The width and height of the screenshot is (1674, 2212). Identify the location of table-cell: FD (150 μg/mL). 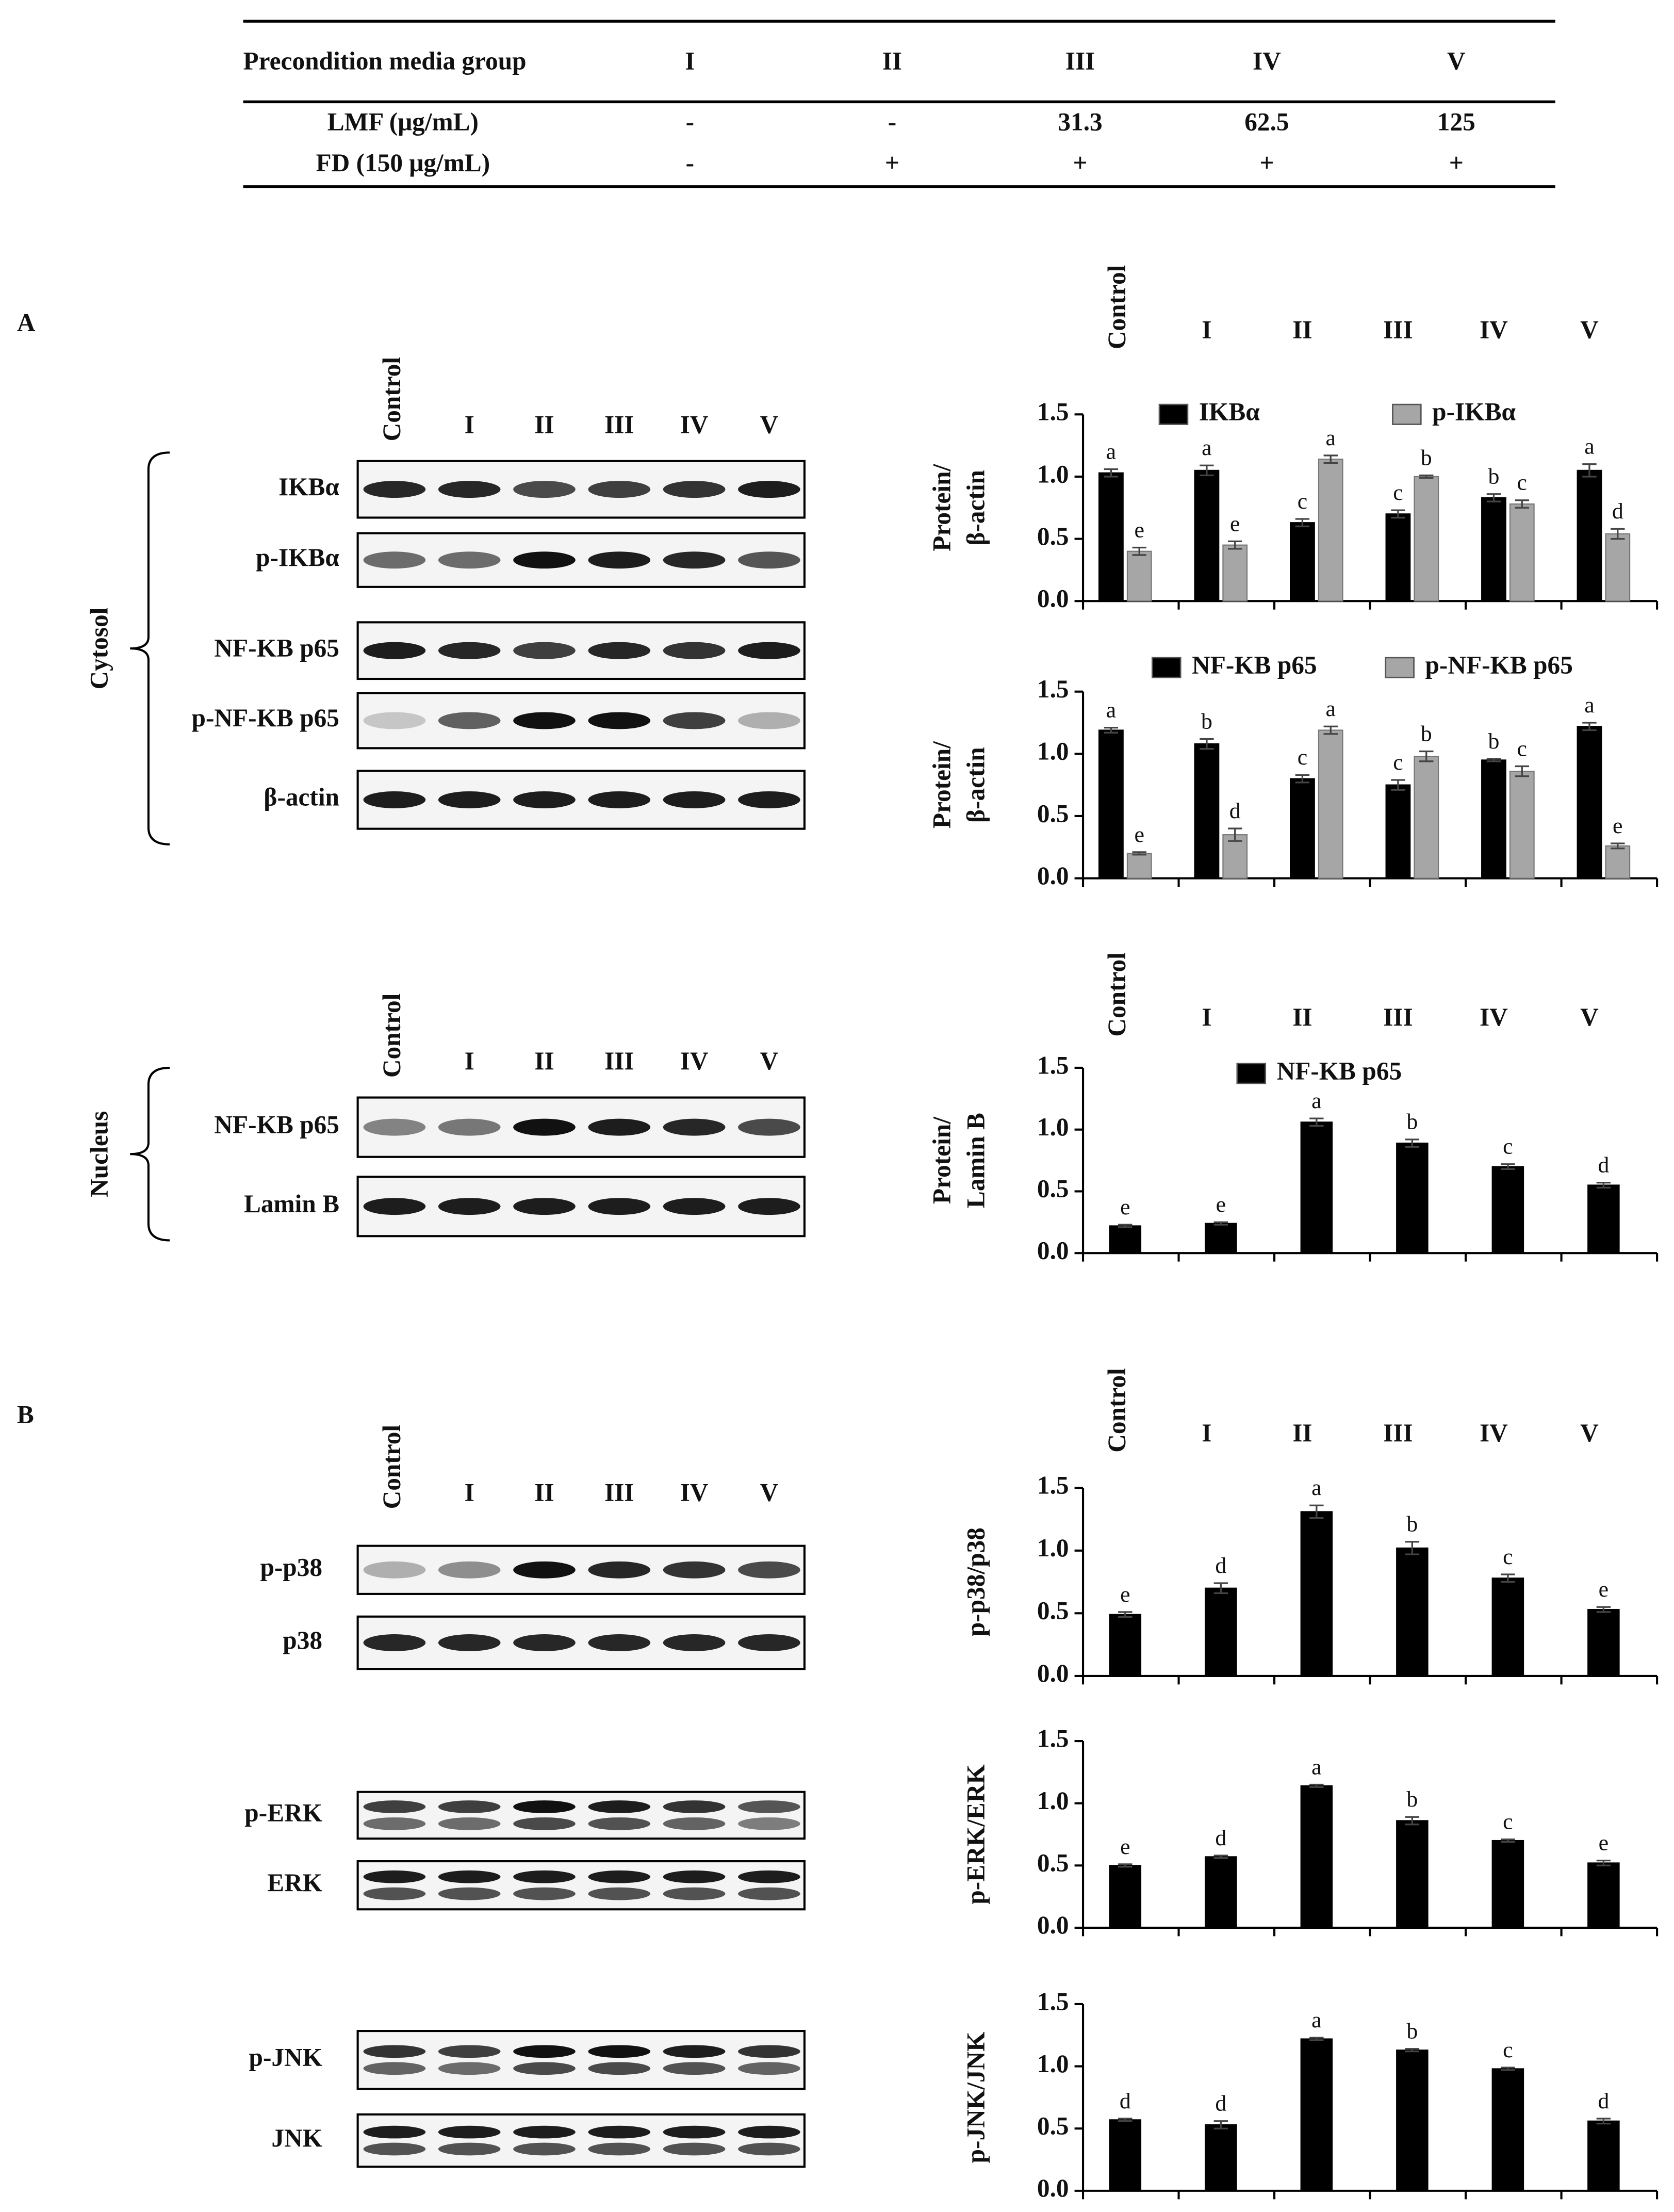
(403, 163).